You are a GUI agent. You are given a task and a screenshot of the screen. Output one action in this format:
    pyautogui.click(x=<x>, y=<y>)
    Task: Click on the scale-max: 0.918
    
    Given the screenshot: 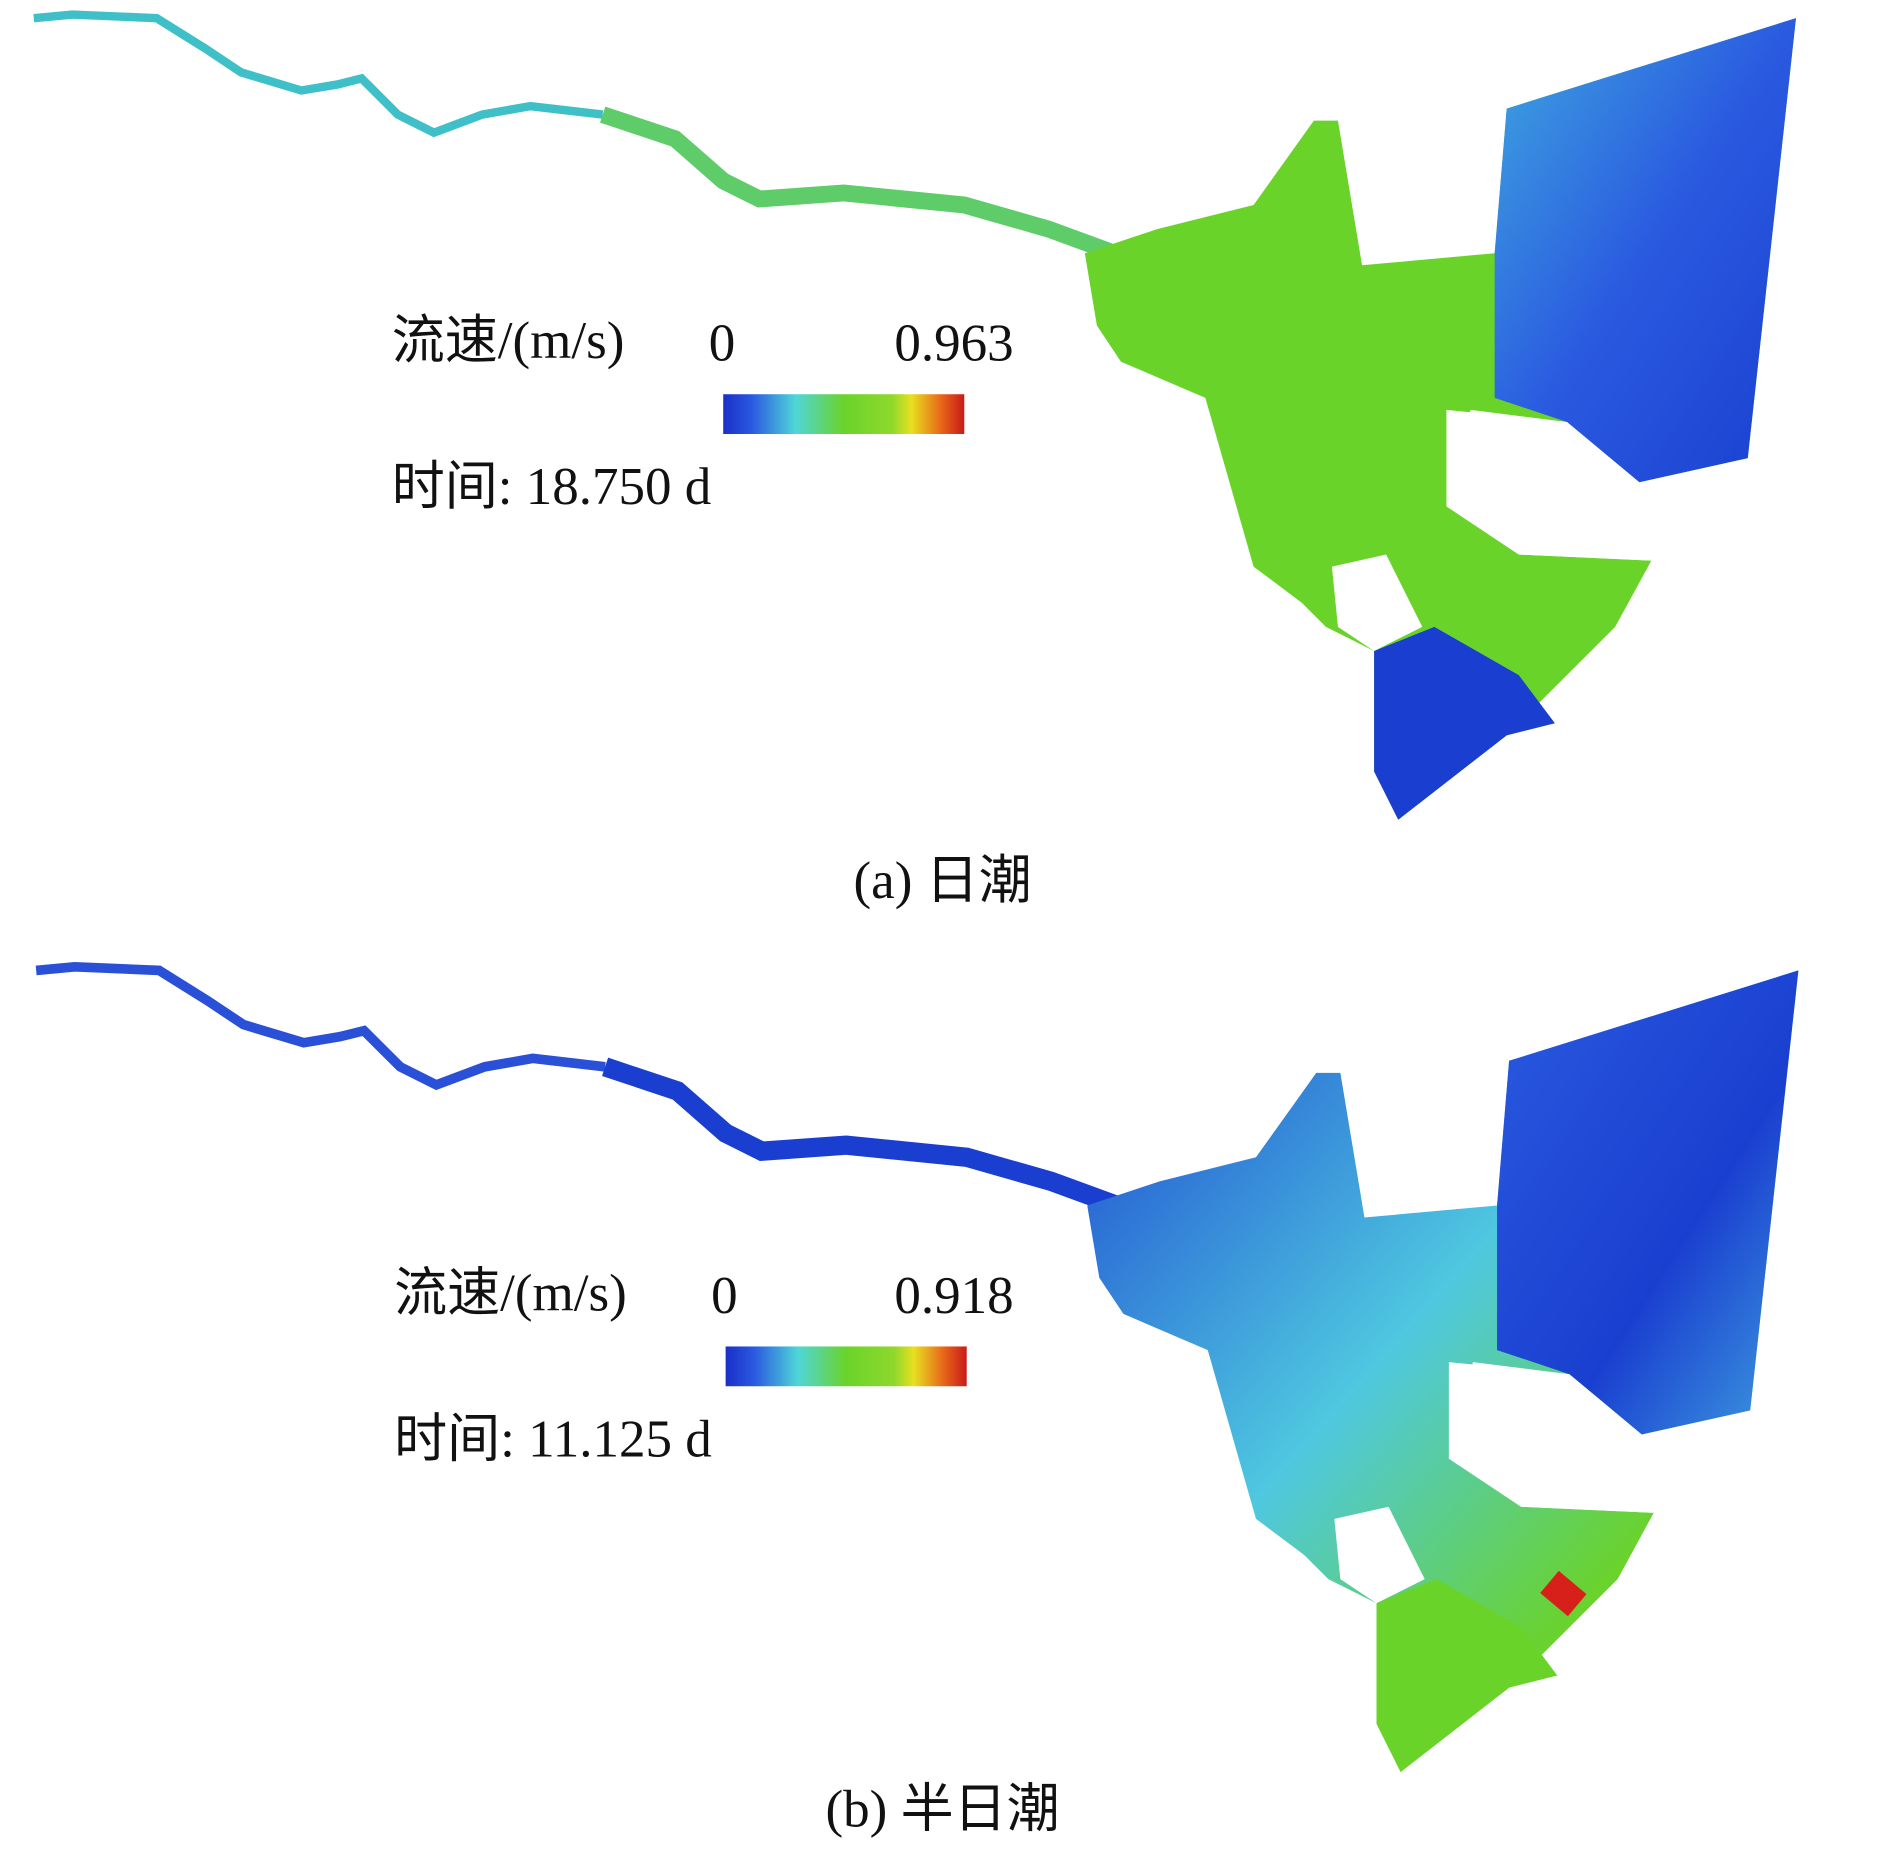 What is the action you would take?
    pyautogui.click(x=953, y=1296)
    